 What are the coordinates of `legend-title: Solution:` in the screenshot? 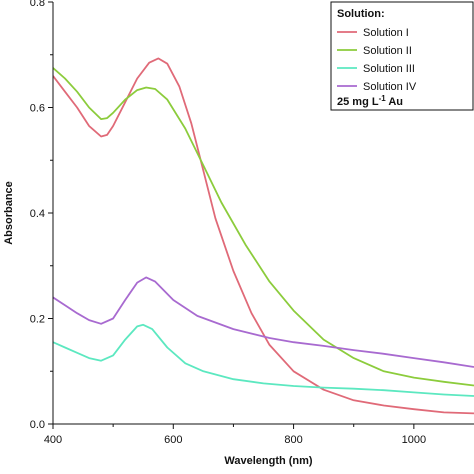 It's located at (361, 14).